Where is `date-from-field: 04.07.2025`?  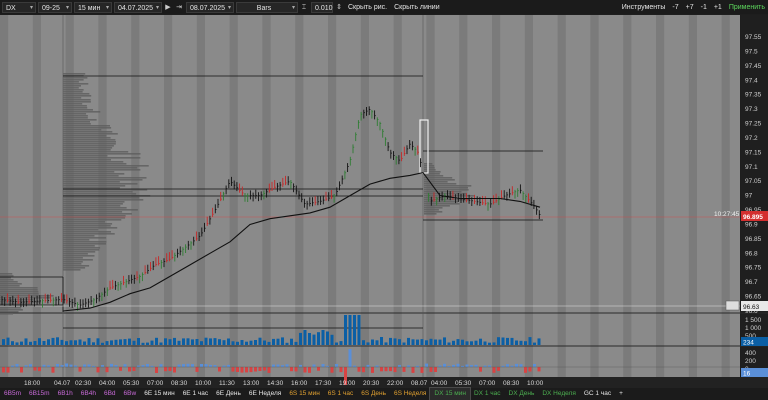
date-from-field: 04.07.2025 is located at coordinates (138, 7).